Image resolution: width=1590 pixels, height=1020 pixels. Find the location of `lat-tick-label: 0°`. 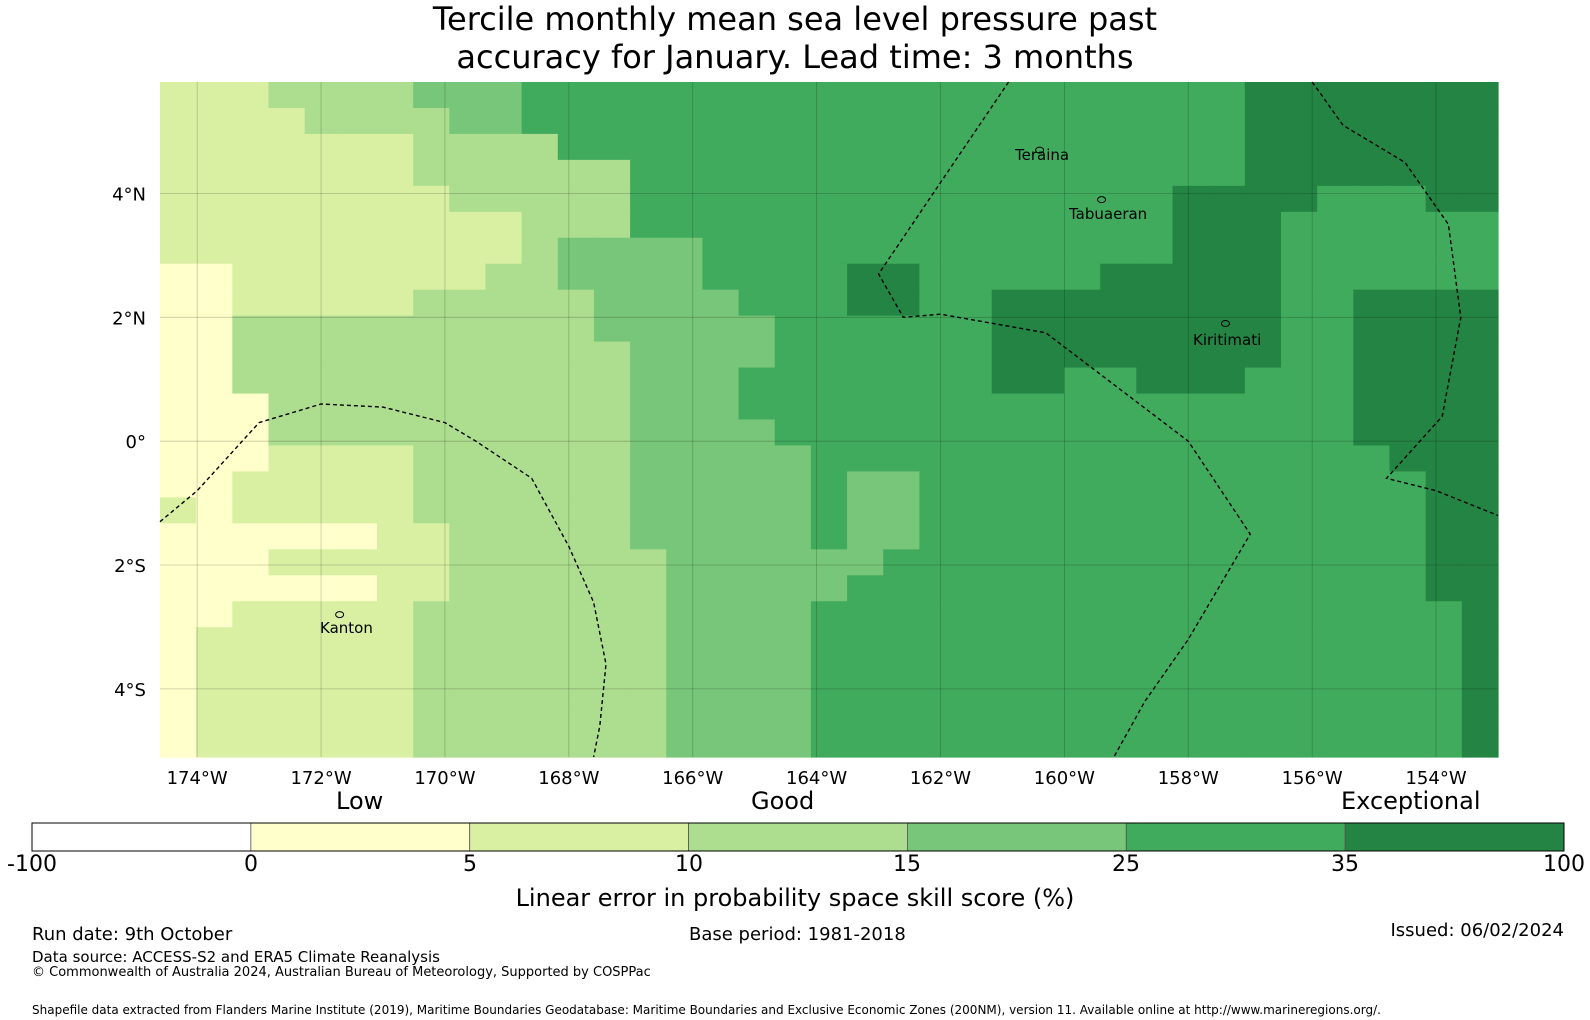

lat-tick-label: 0° is located at coordinates (136, 442).